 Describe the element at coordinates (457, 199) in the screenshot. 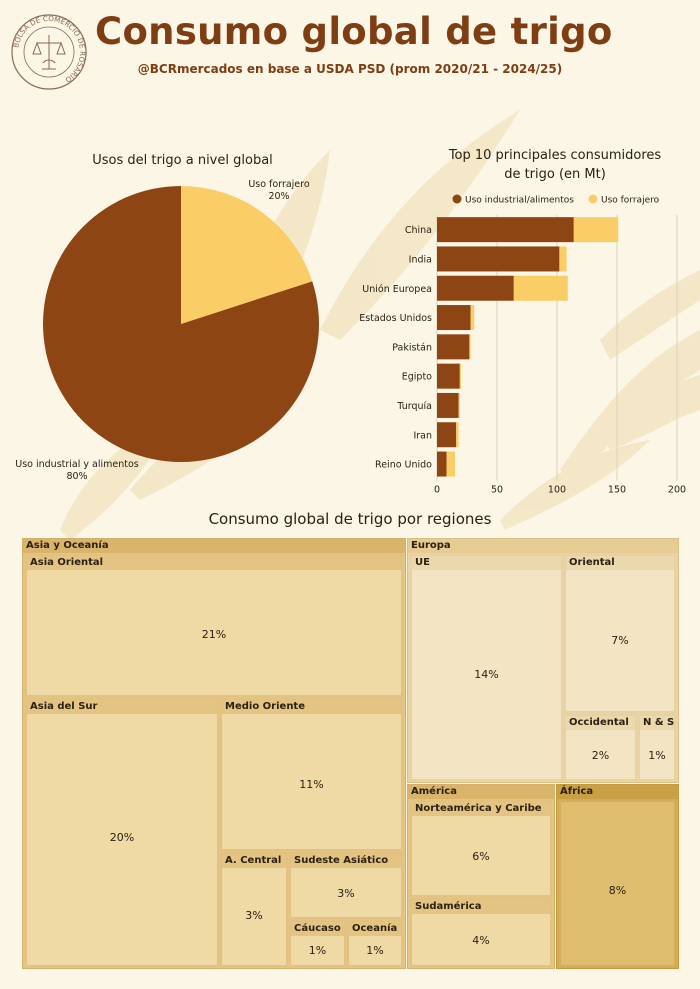

I see `legend-swatch-industrial` at that location.